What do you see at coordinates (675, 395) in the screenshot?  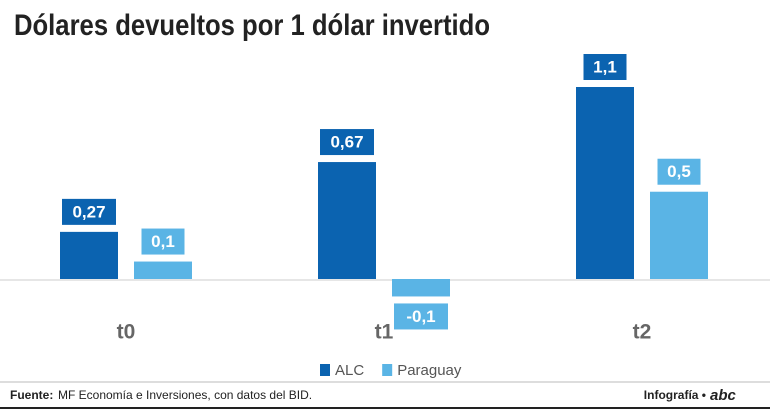 I see `credit: Infografía •` at bounding box center [675, 395].